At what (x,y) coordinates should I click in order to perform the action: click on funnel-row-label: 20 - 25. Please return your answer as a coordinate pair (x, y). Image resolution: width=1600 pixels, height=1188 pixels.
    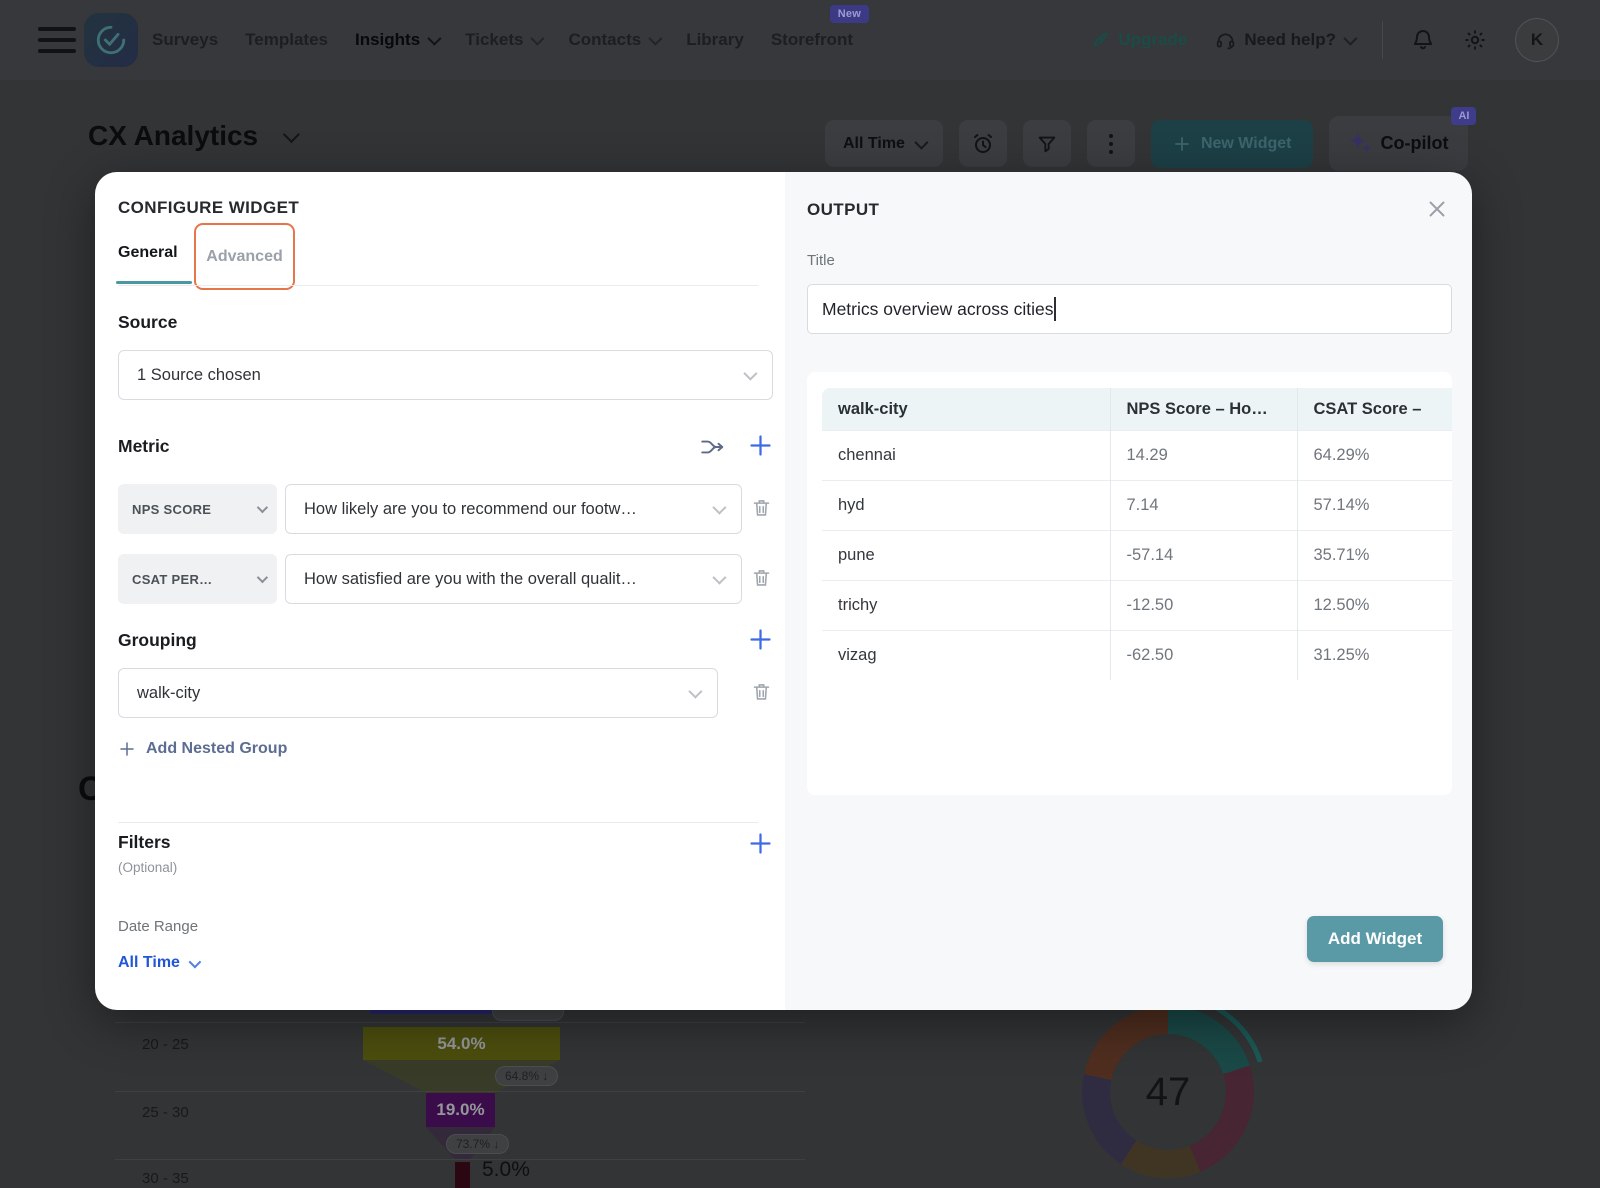
    Looking at the image, I should click on (165, 1044).